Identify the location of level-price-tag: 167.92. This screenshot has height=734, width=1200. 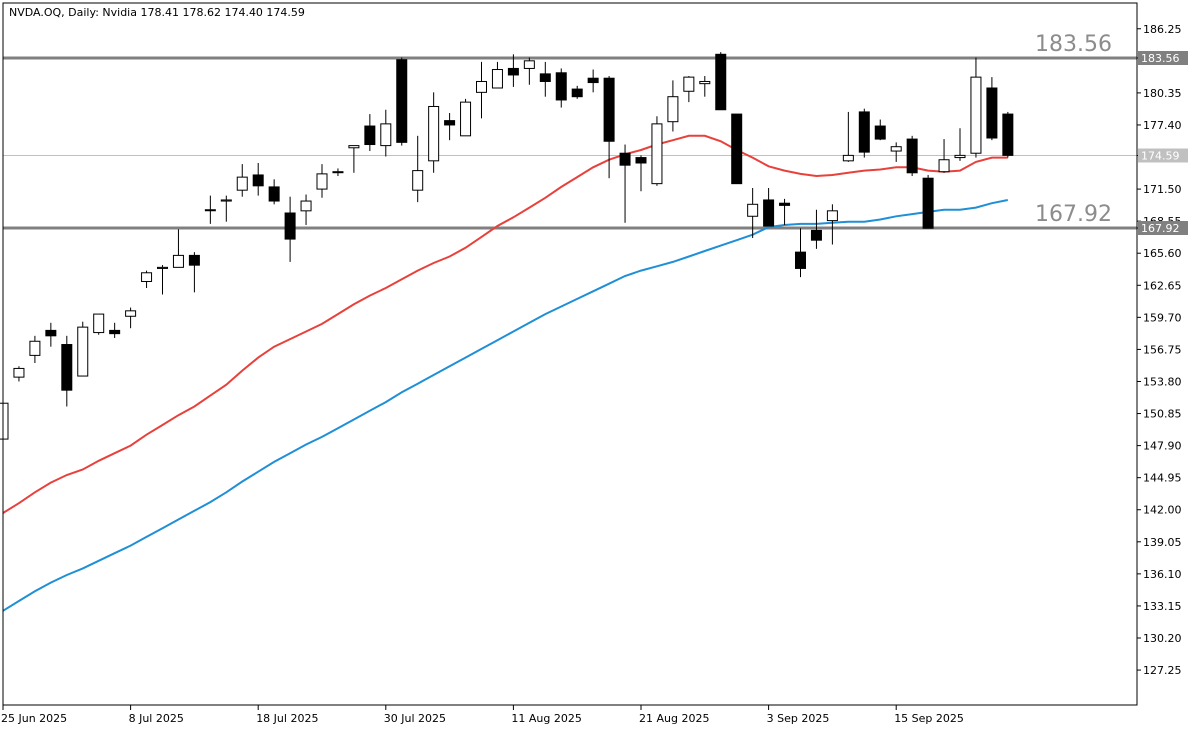
(1160, 228).